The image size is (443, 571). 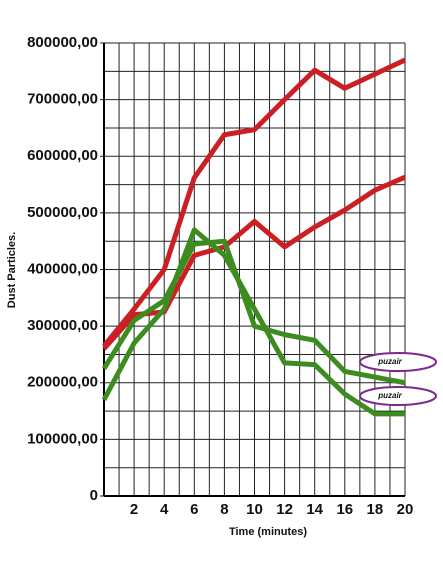 I want to click on y-tick-label: 200000,00, so click(x=62, y=382).